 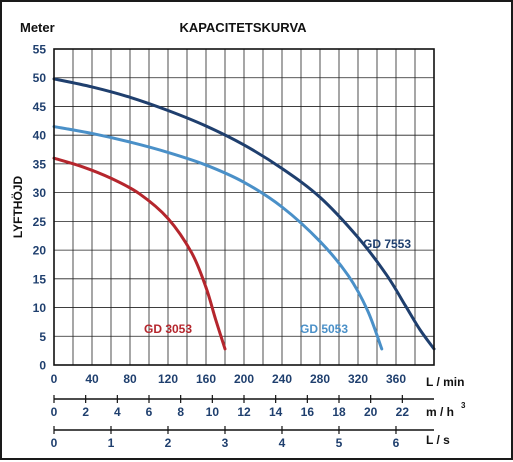 What do you see at coordinates (339, 443) in the screenshot?
I see `x-tick-label-ls: 5` at bounding box center [339, 443].